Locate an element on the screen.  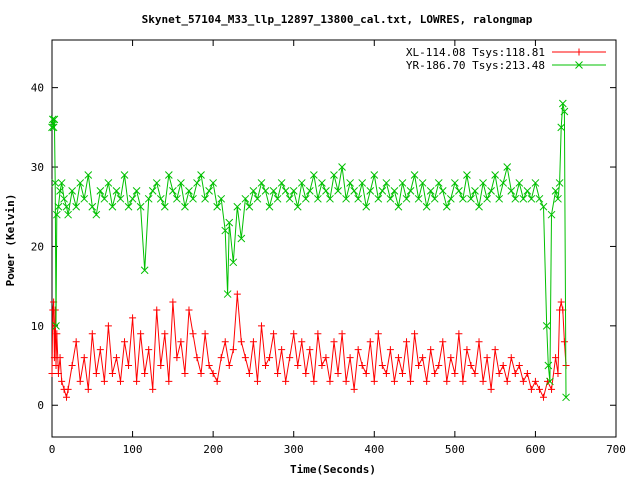
x-tick-label: 500 is located at coordinates (455, 449).